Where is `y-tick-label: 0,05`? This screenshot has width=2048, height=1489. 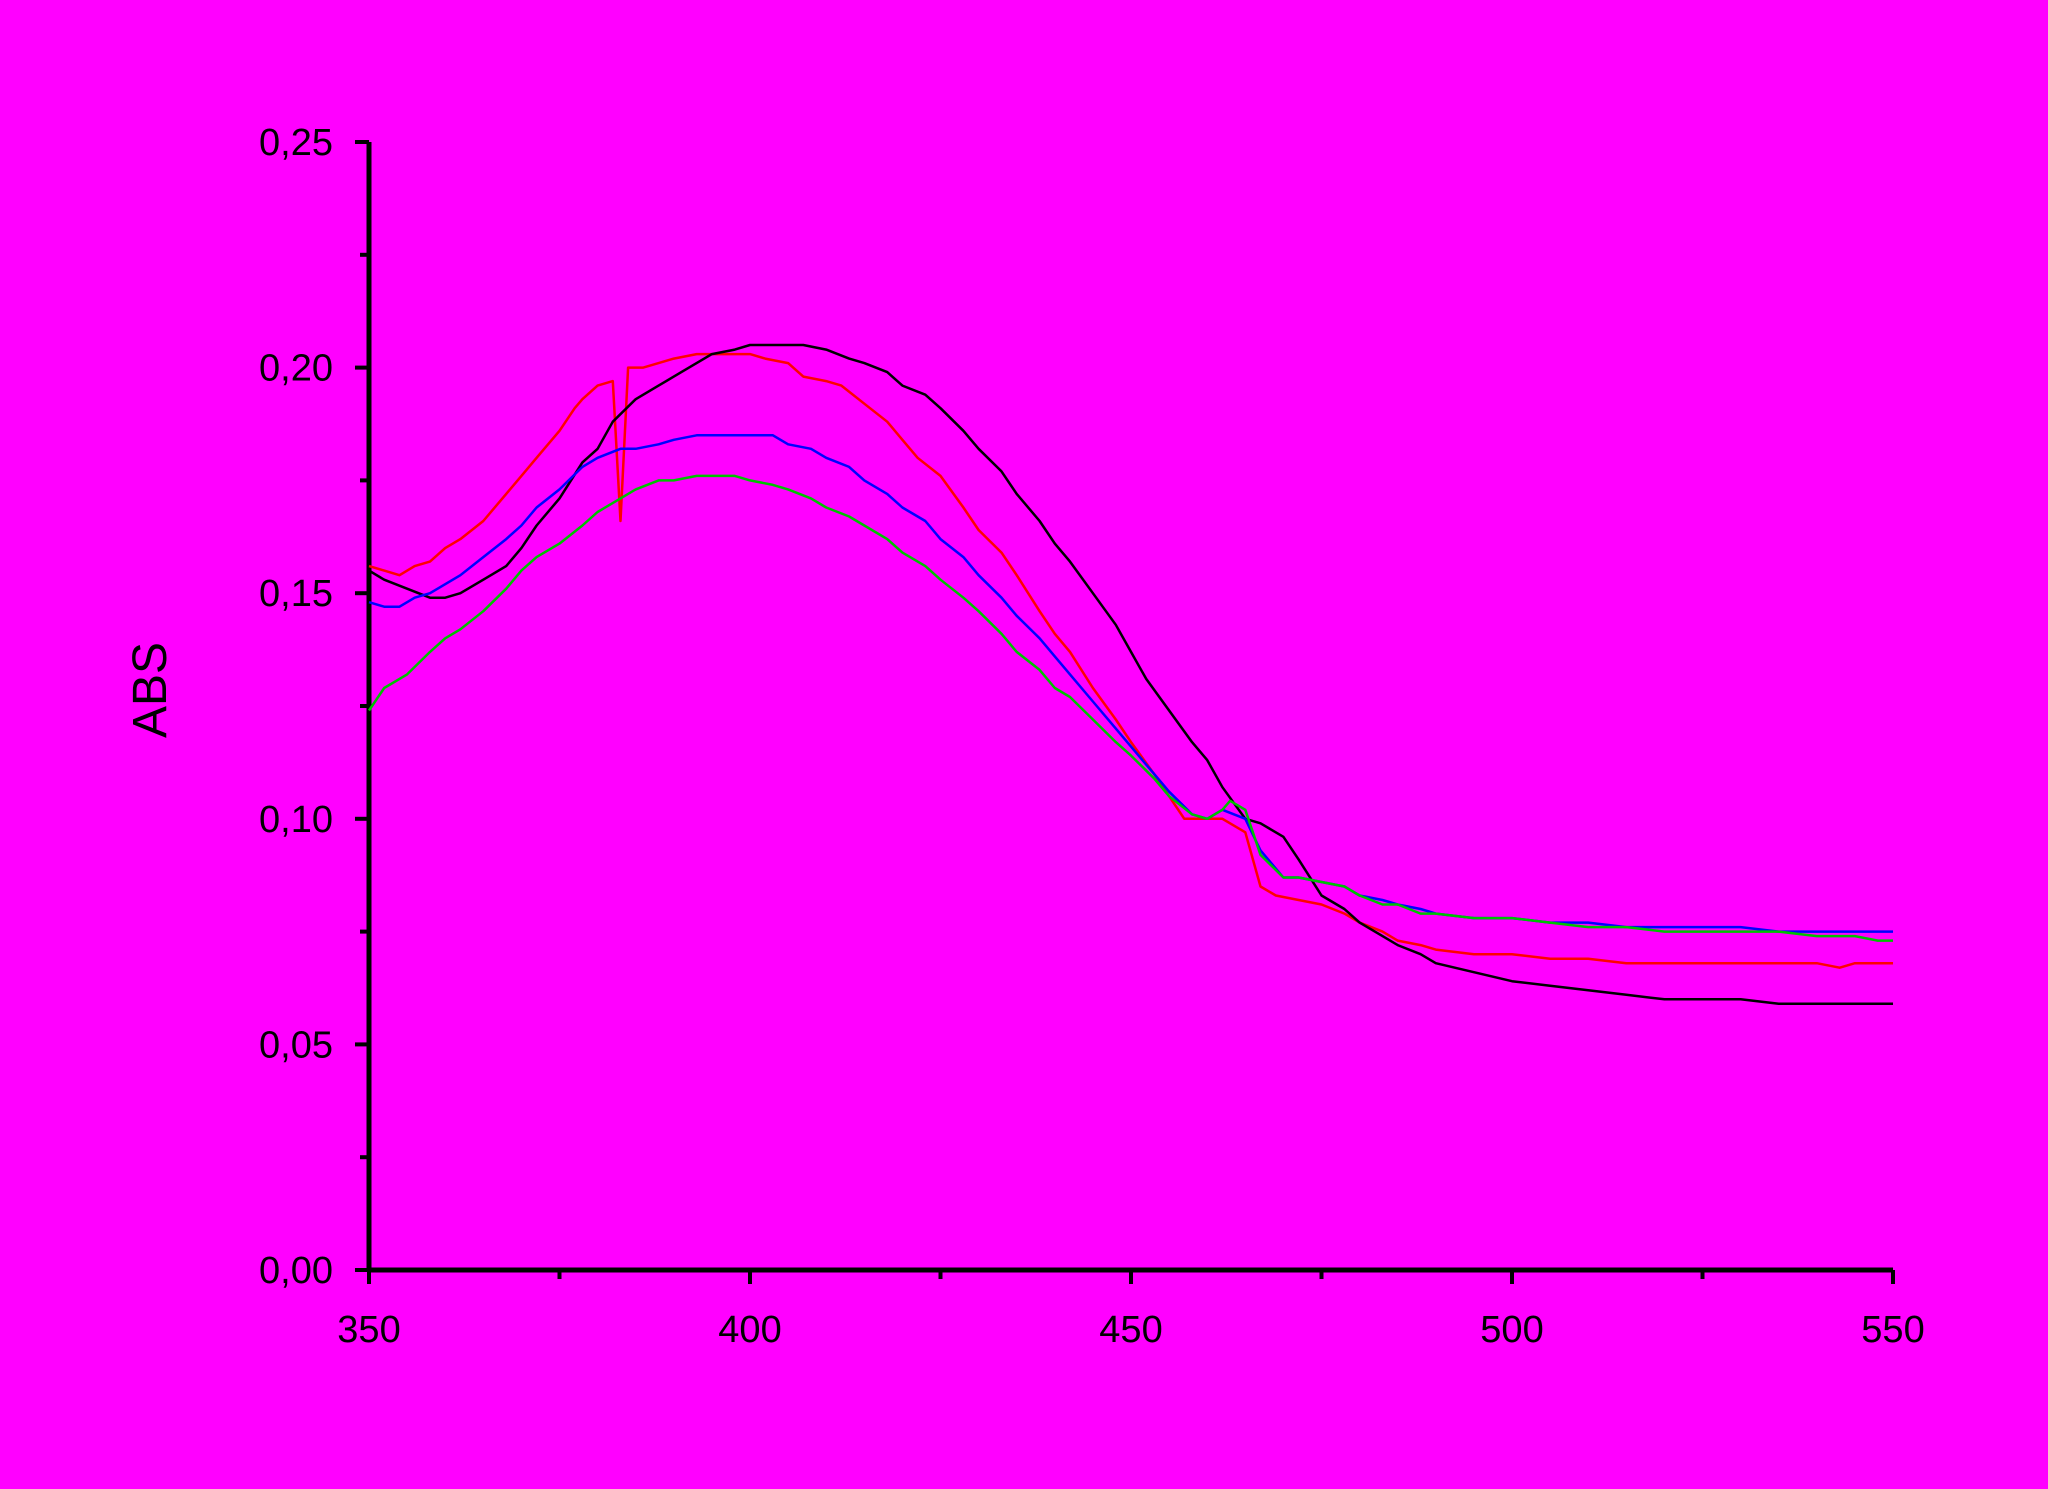 y-tick-label: 0,05 is located at coordinates (296, 1045).